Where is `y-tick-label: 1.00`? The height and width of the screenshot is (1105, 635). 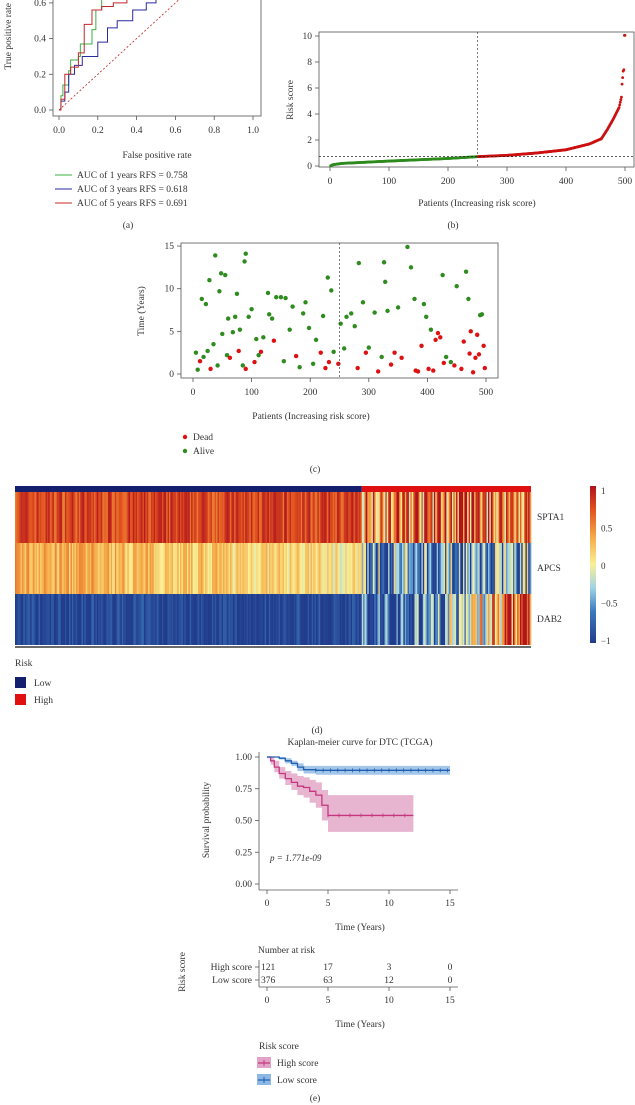 y-tick-label: 1.00 is located at coordinates (243, 758).